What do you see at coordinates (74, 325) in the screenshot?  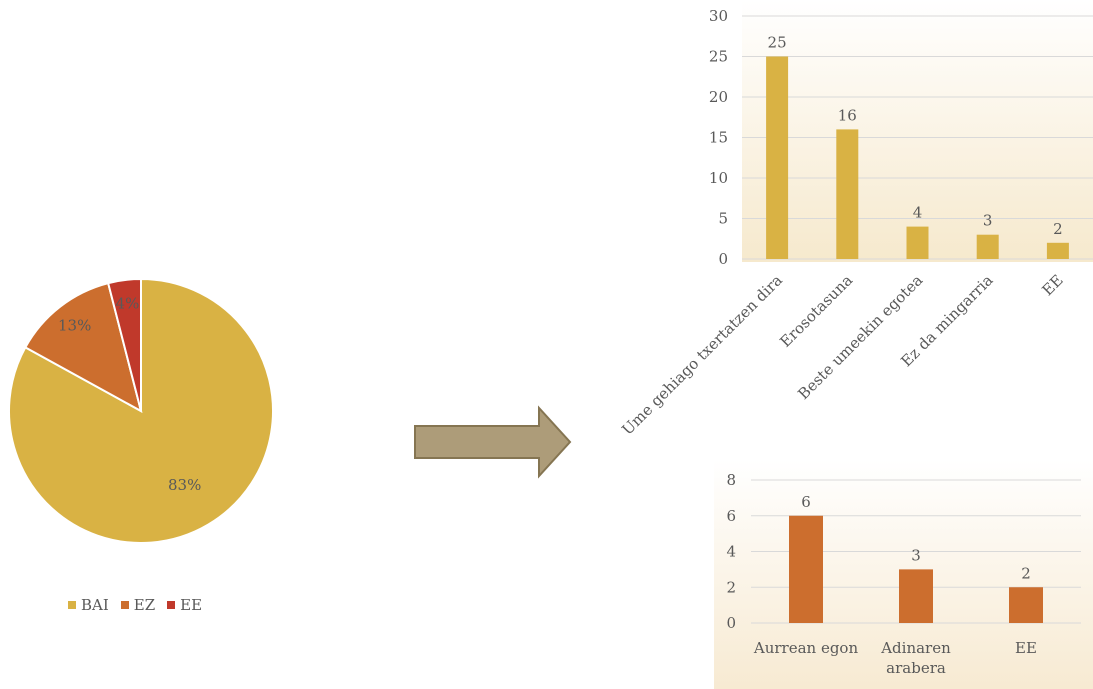 I see `pie-label-ez: 13%` at bounding box center [74, 325].